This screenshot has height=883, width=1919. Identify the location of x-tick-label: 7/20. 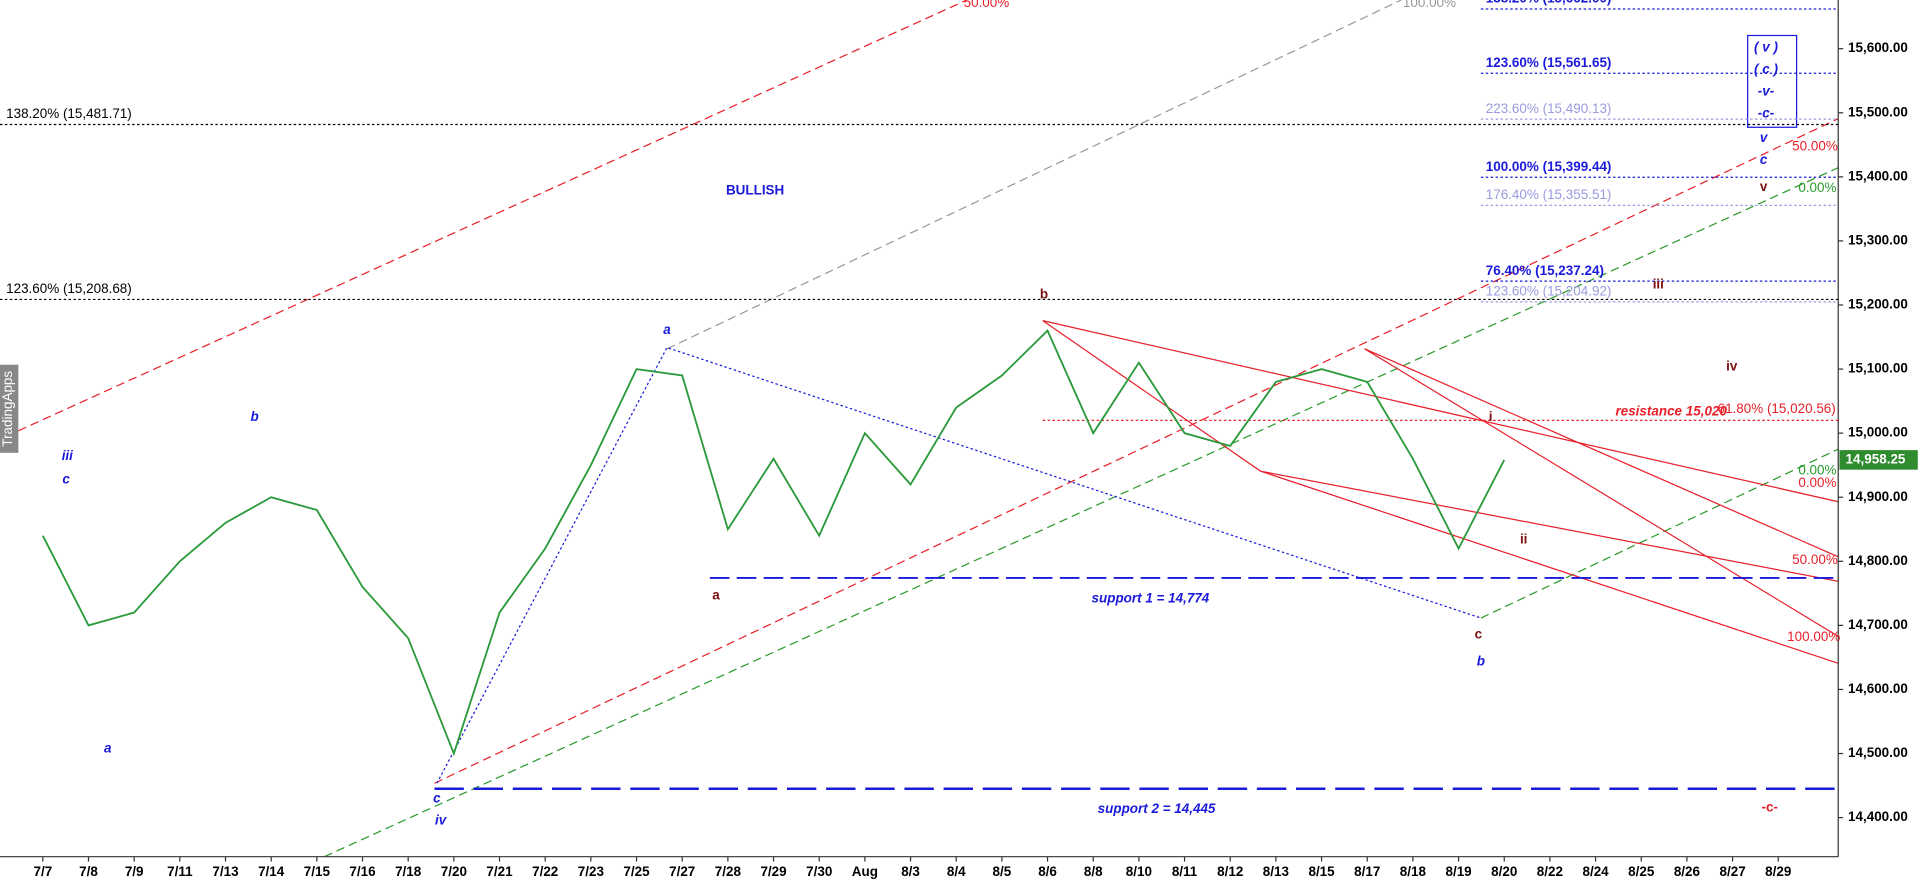
(454, 871).